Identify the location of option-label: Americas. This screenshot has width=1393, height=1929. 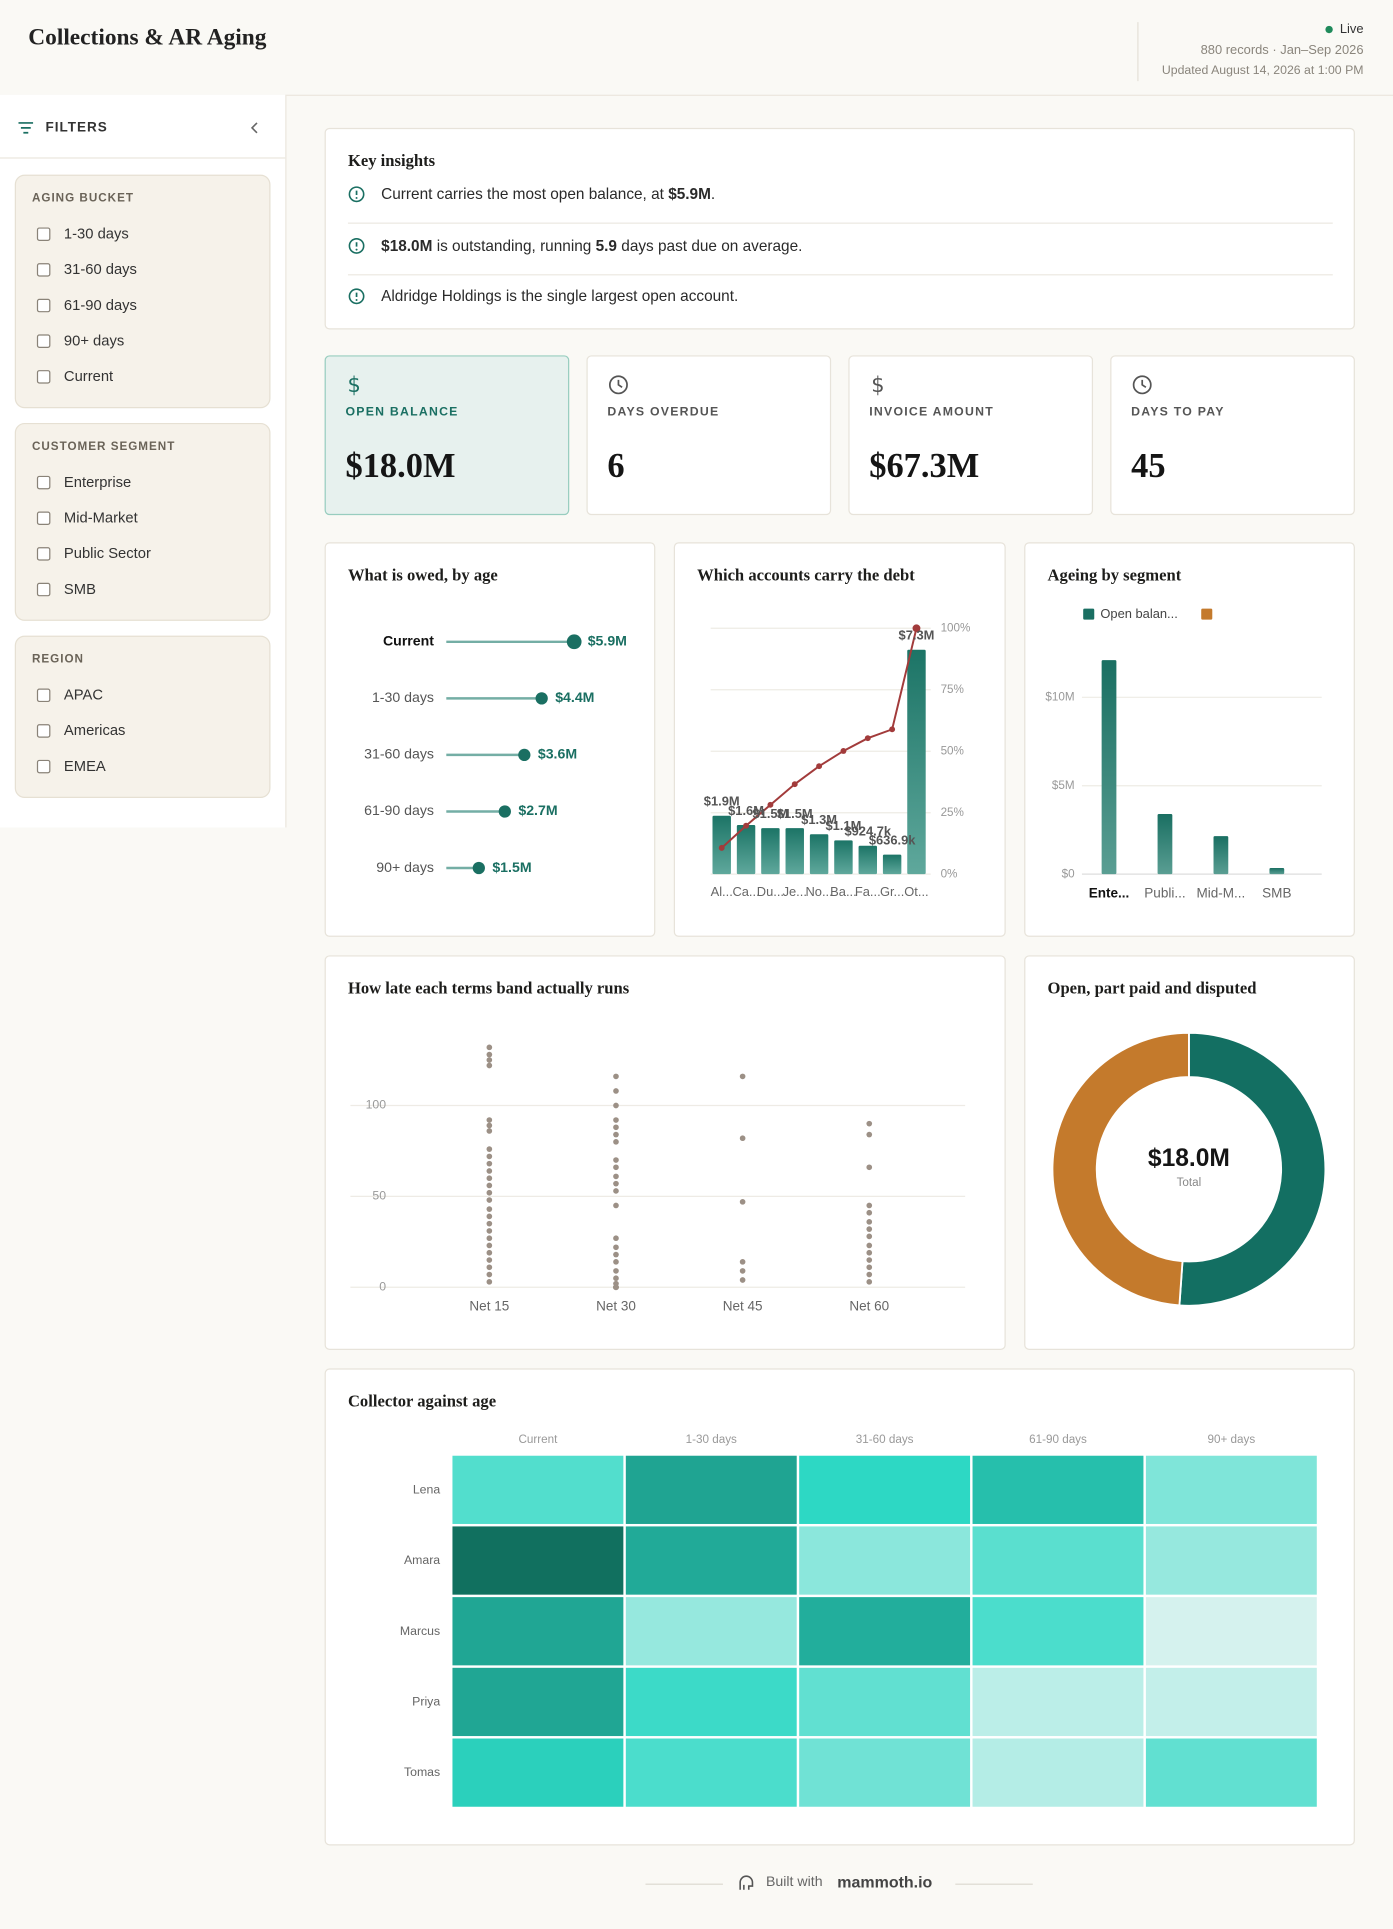
(94, 730).